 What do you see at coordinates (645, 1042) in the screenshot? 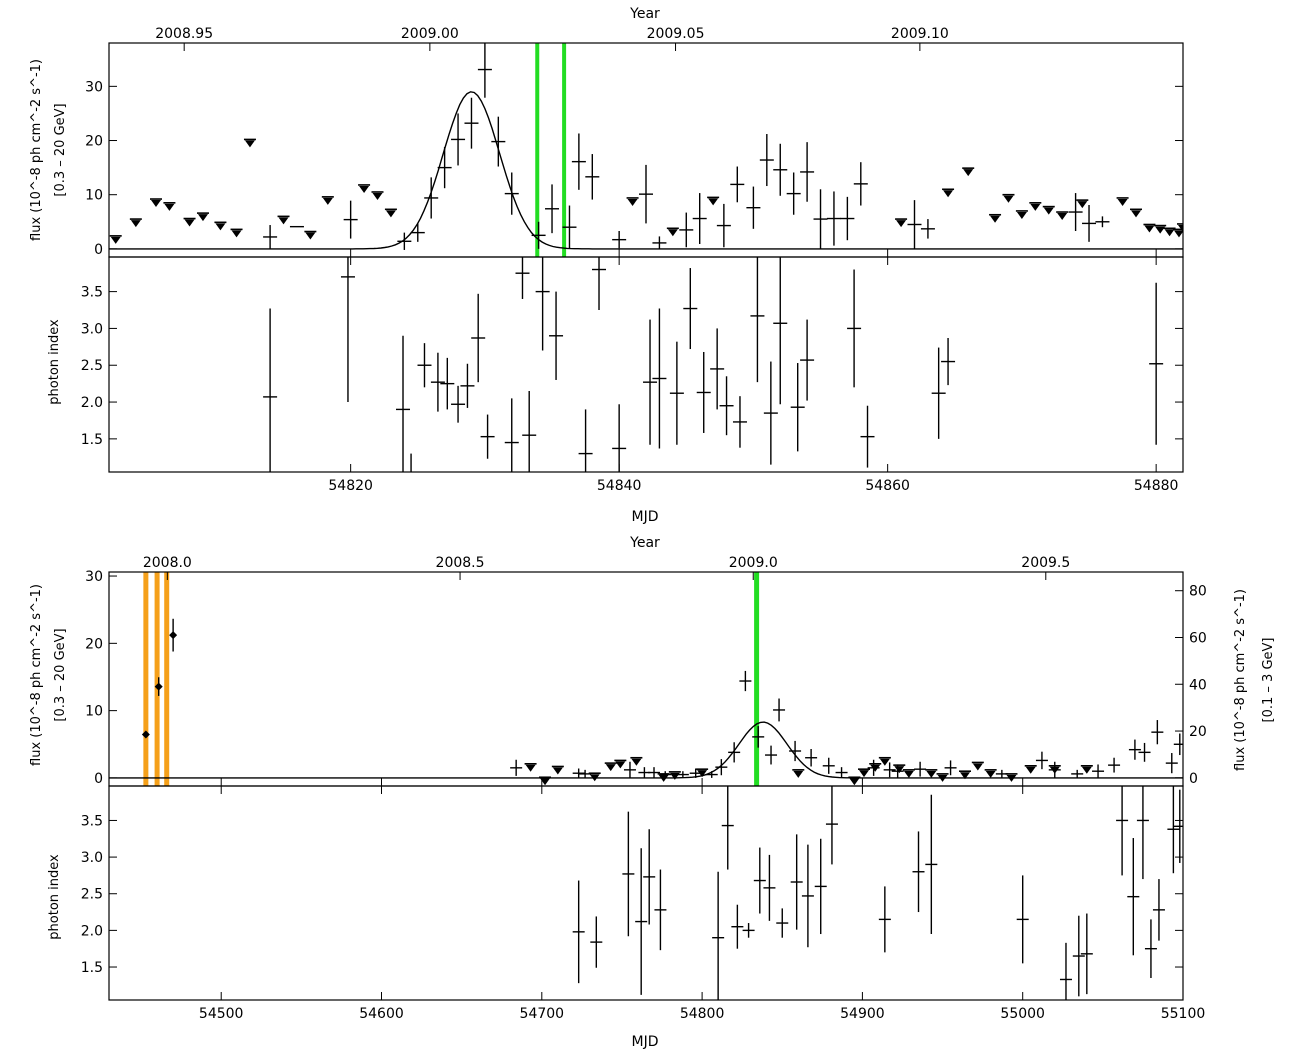
I see `bottom-chart-mjd-label: MJD` at bounding box center [645, 1042].